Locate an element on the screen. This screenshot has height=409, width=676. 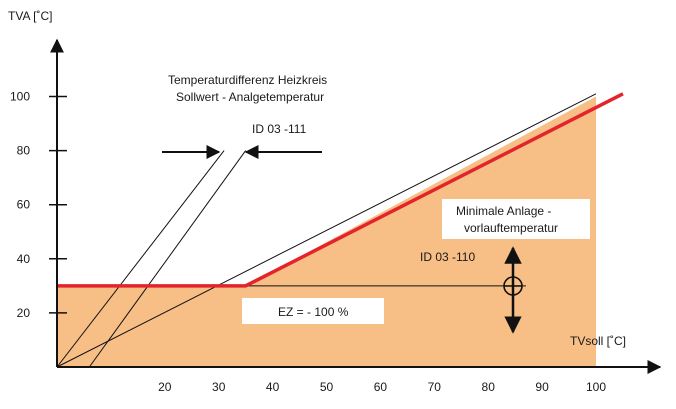
x-tick-label: 50 is located at coordinates (327, 387).